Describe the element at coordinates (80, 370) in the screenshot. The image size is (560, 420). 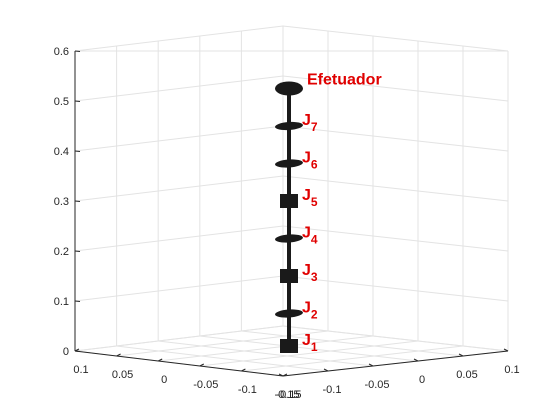
I see `x-tick-label: 0.1` at that location.